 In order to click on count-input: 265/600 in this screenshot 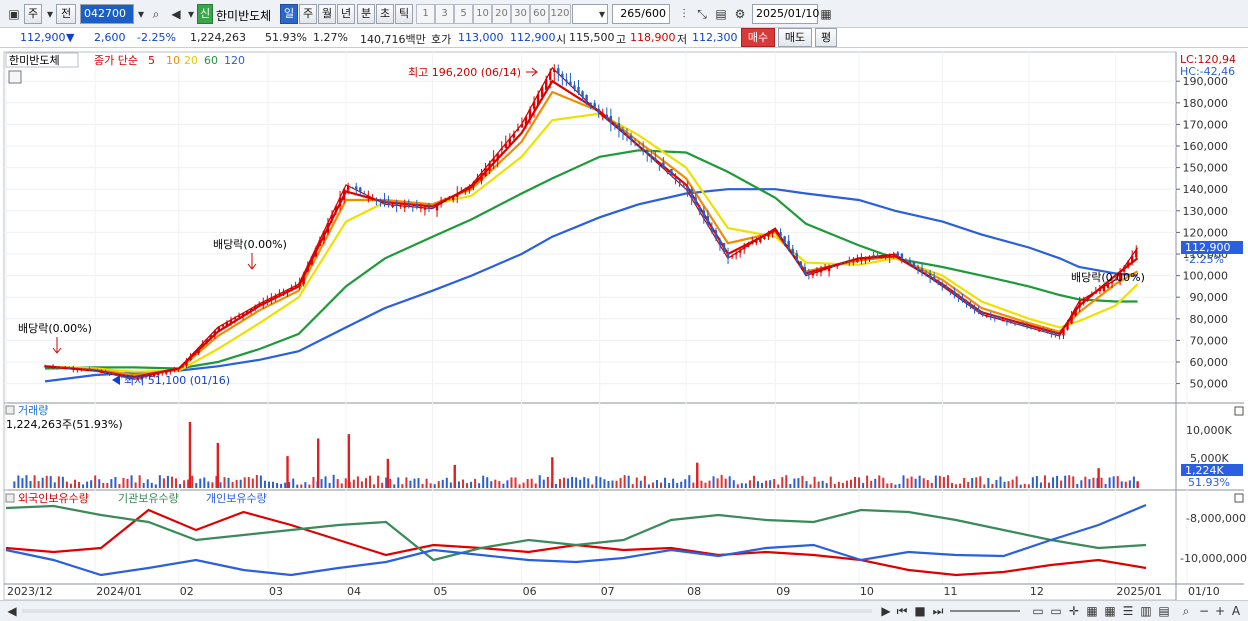, I will do `click(641, 14)`.